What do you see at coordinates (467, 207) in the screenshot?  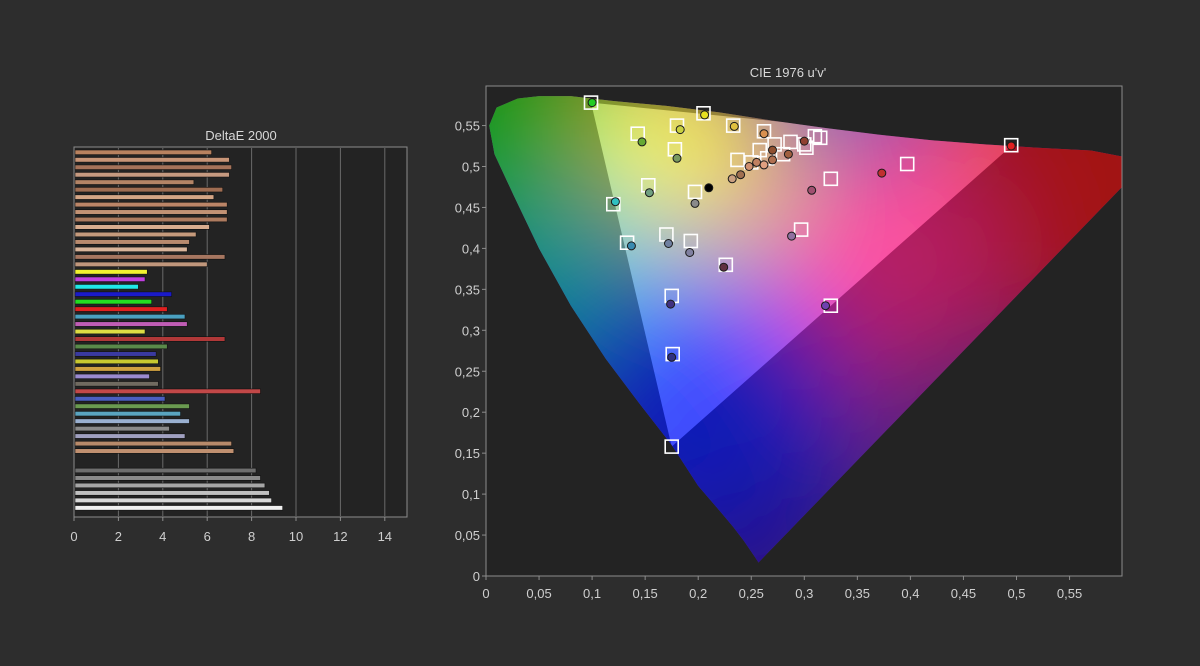 I see `cie-y-tick-label: 0,45` at bounding box center [467, 207].